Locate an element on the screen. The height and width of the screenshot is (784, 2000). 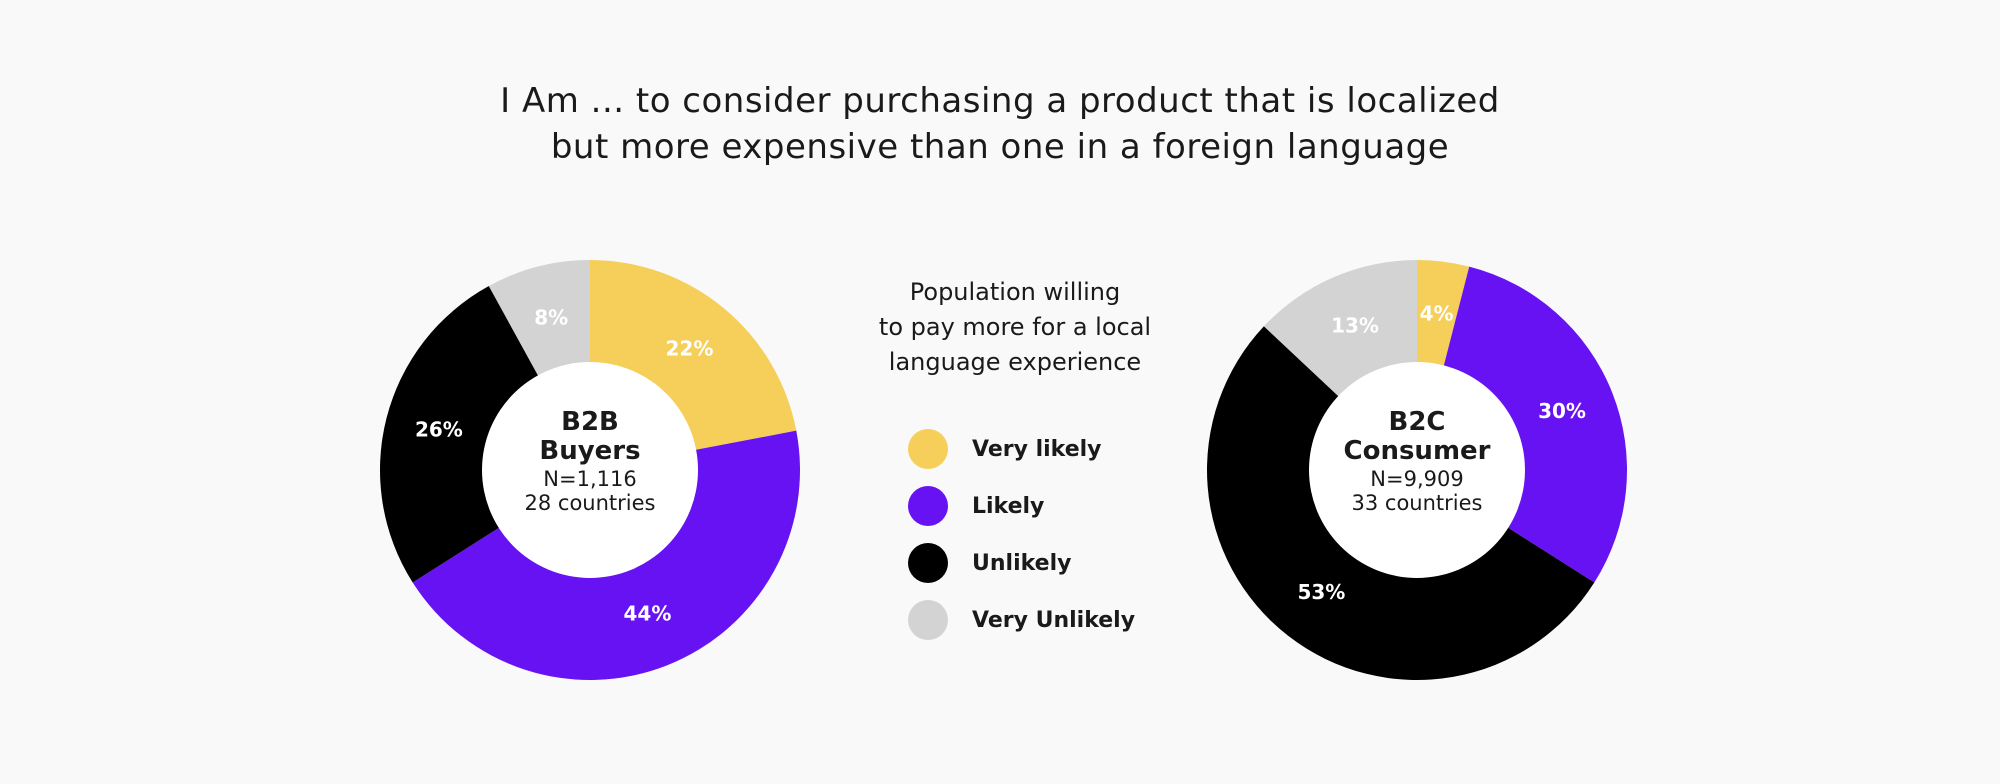
legend-item-very-unlikely: Very Unlikely is located at coordinates (1058, 620).